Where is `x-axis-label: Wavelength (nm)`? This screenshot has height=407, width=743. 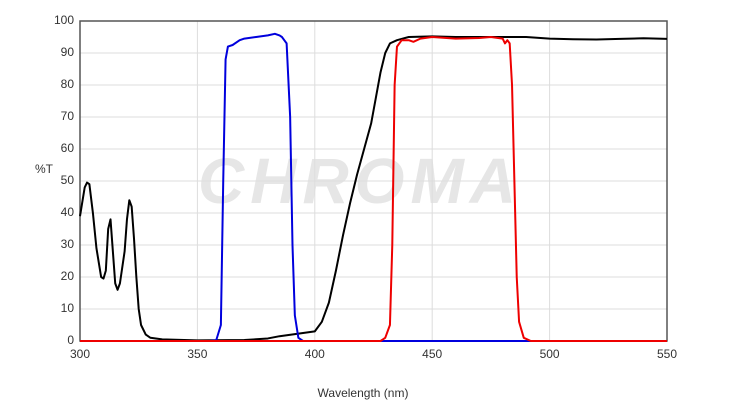 x-axis-label: Wavelength (nm) is located at coordinates (363, 393).